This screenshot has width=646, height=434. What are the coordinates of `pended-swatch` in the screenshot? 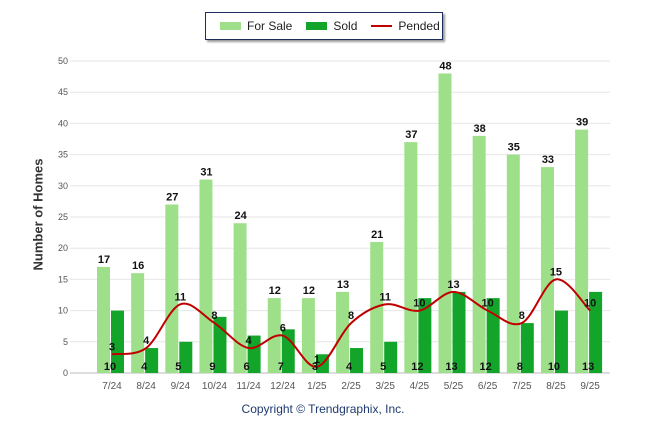 It's located at (382, 26).